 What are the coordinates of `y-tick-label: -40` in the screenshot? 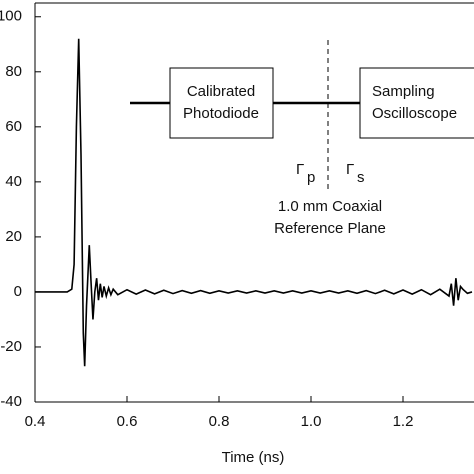 It's located at (11, 401).